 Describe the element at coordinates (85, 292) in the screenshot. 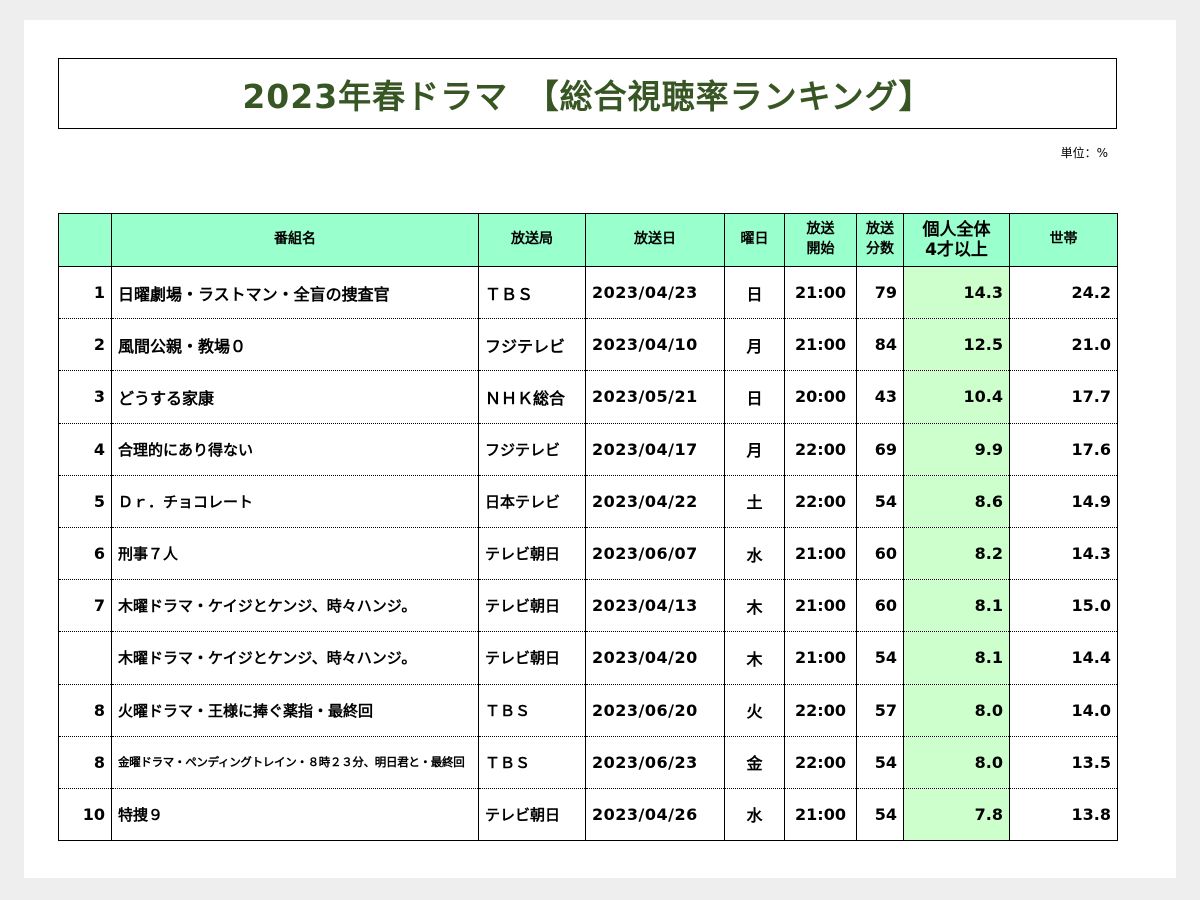

I see `rank-cell: 1` at that location.